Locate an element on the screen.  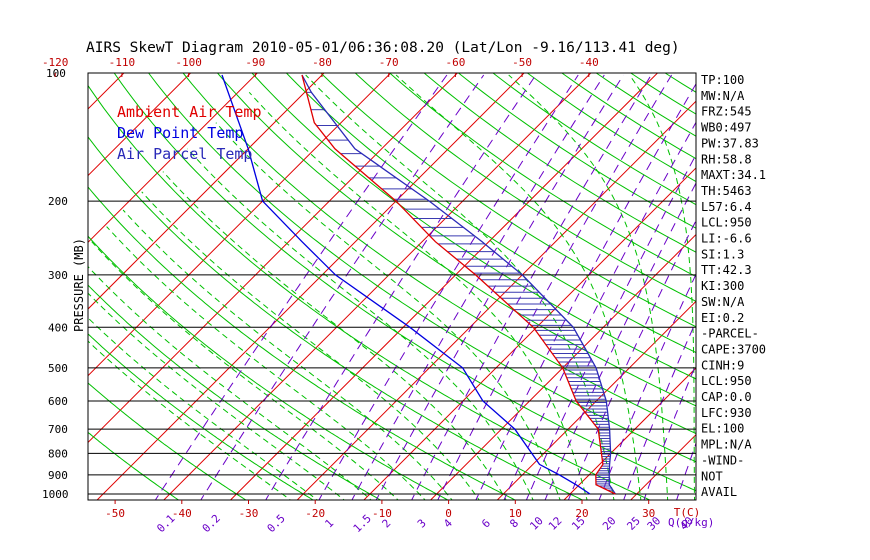
index-entry: -PARCEL- is located at coordinates (730, 334).